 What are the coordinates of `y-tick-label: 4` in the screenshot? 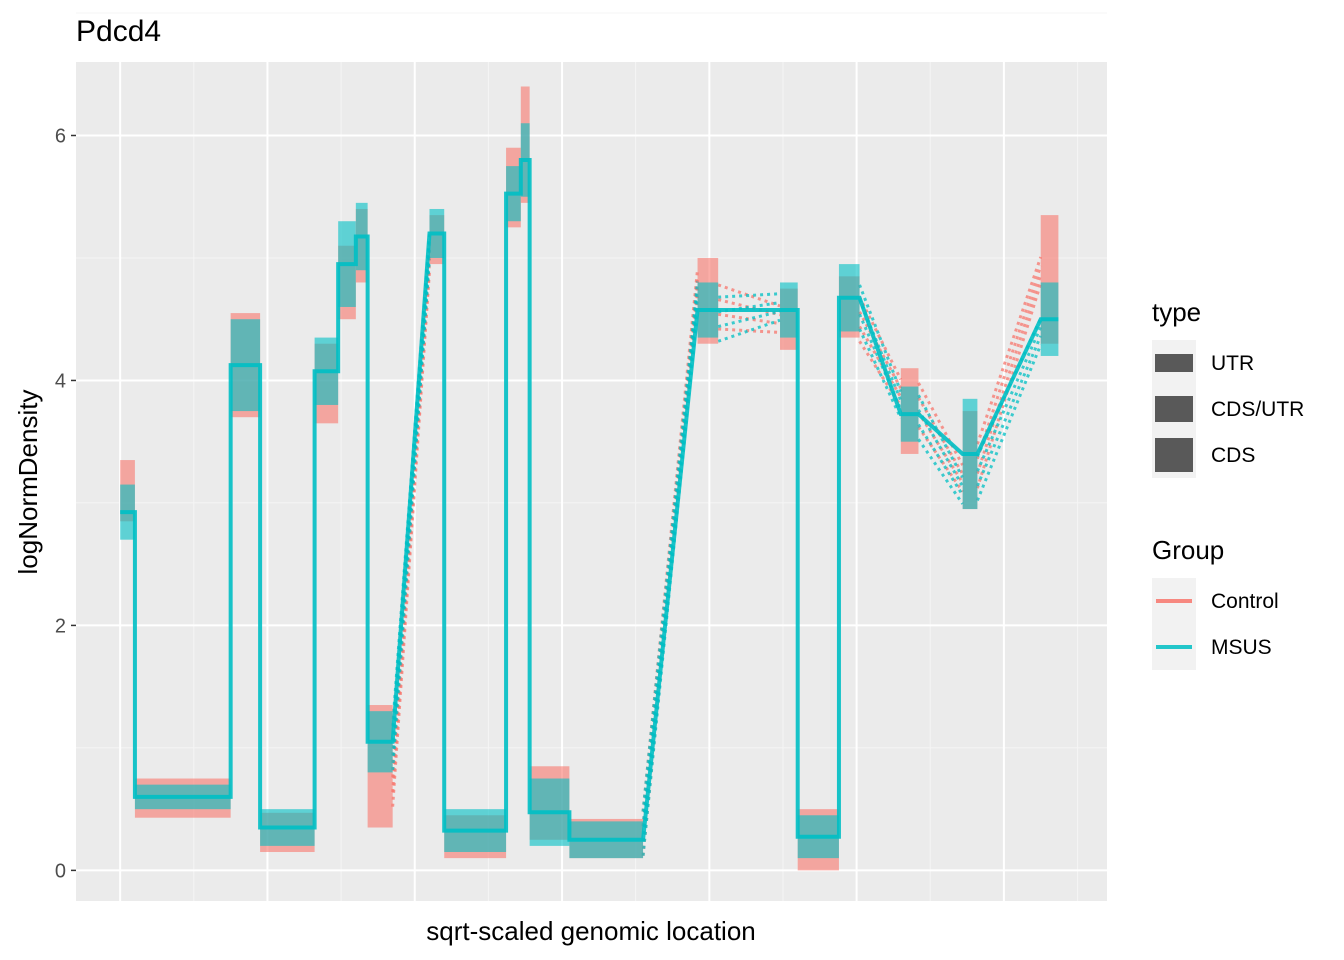 It's located at (60, 381).